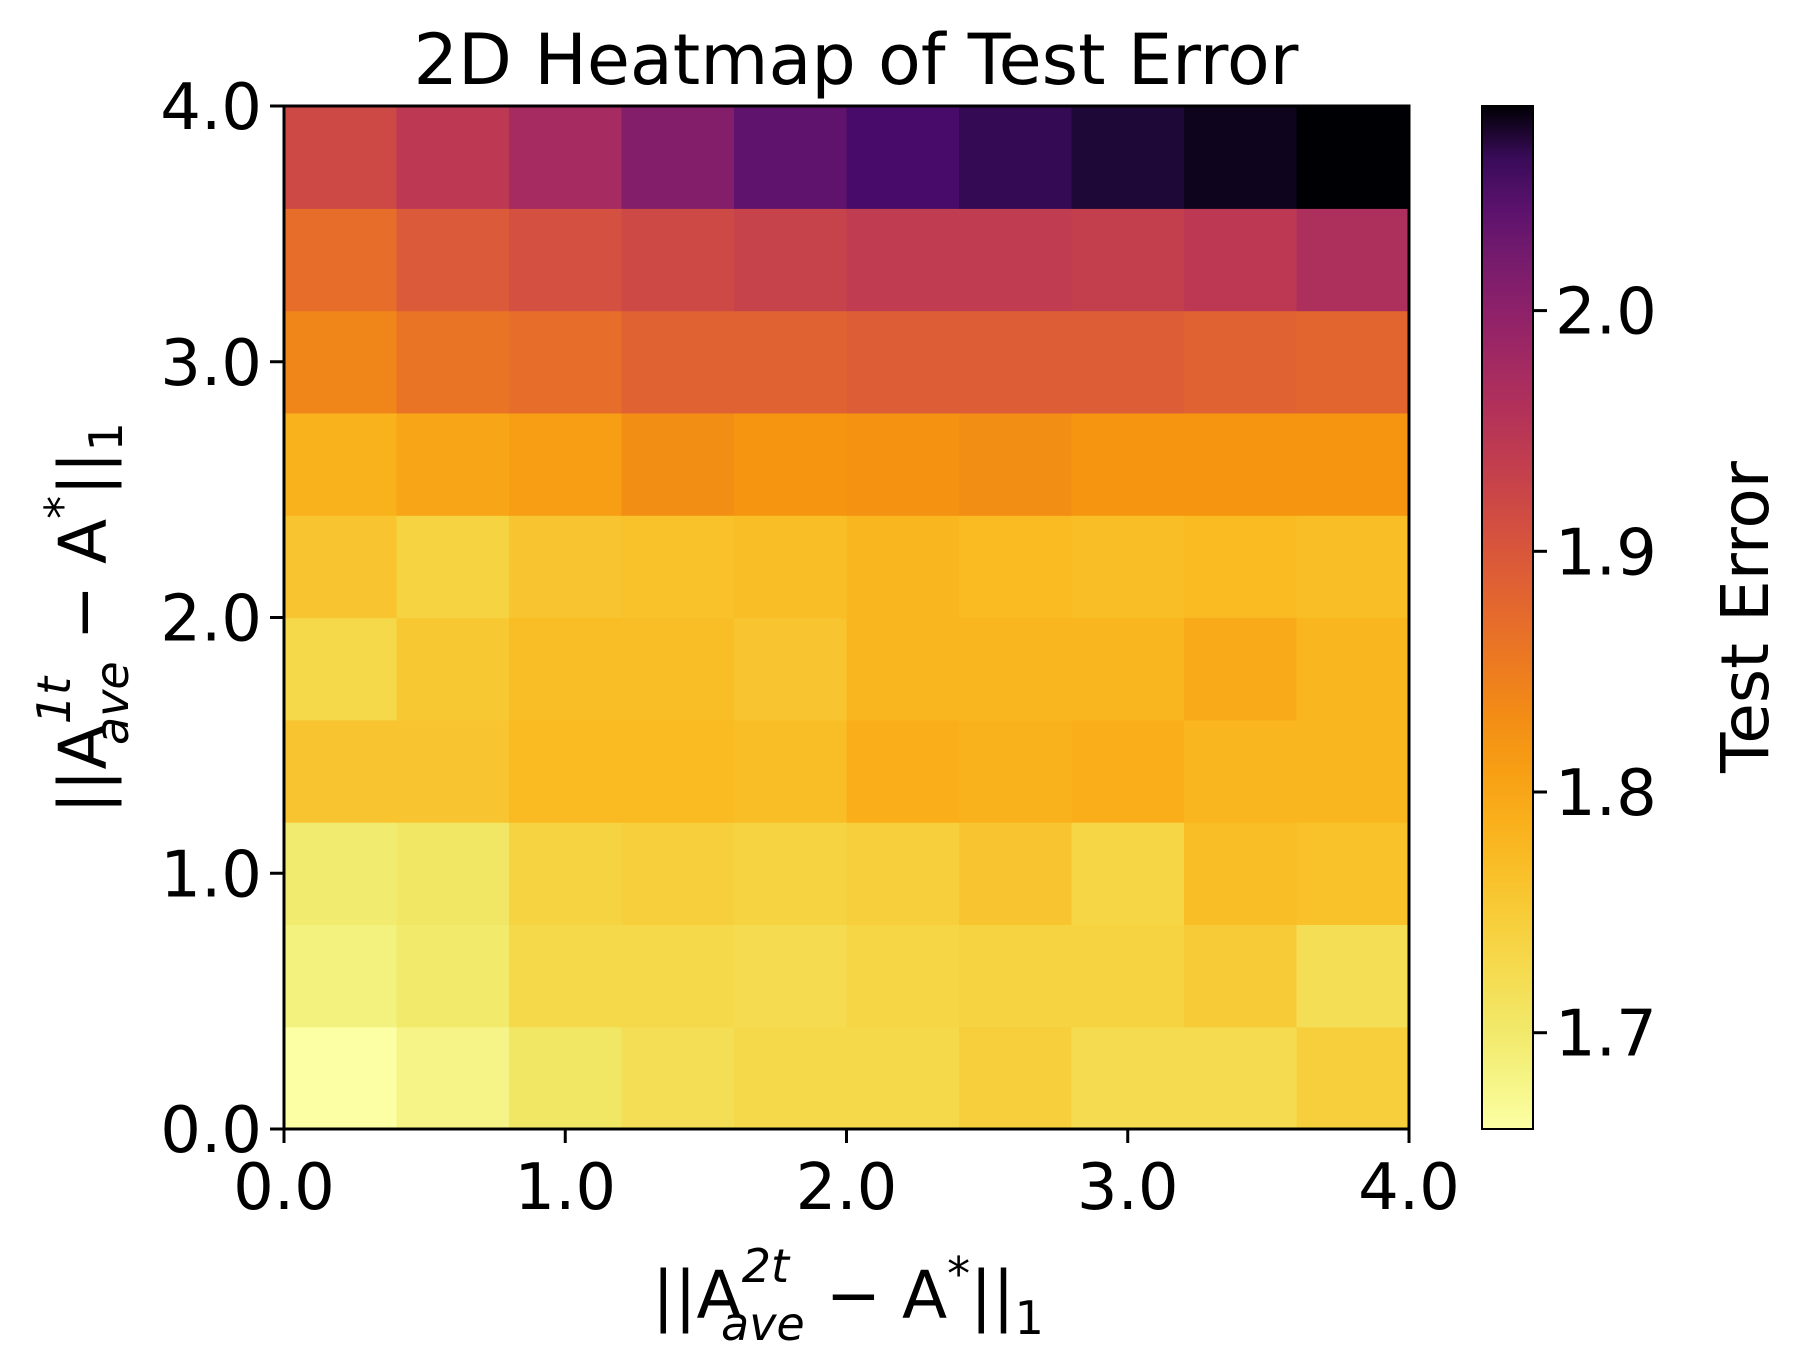 Image resolution: width=1800 pixels, height=1361 pixels. I want to click on colorbar-label: Test Error, so click(1745, 617).